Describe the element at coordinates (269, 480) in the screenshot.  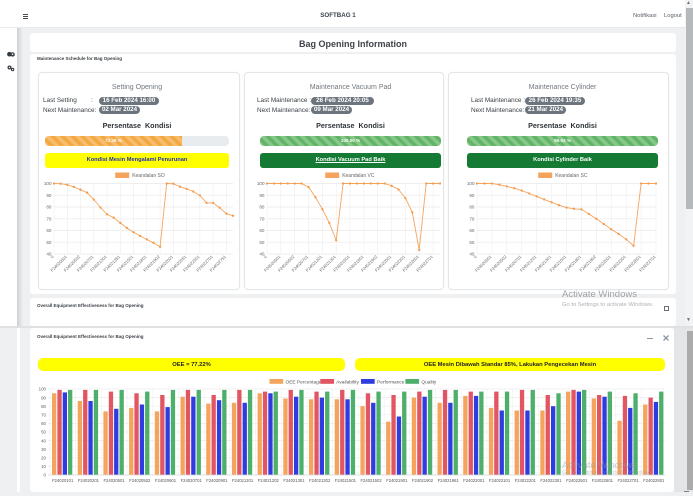
I see `svg-text: F24021202` at that location.